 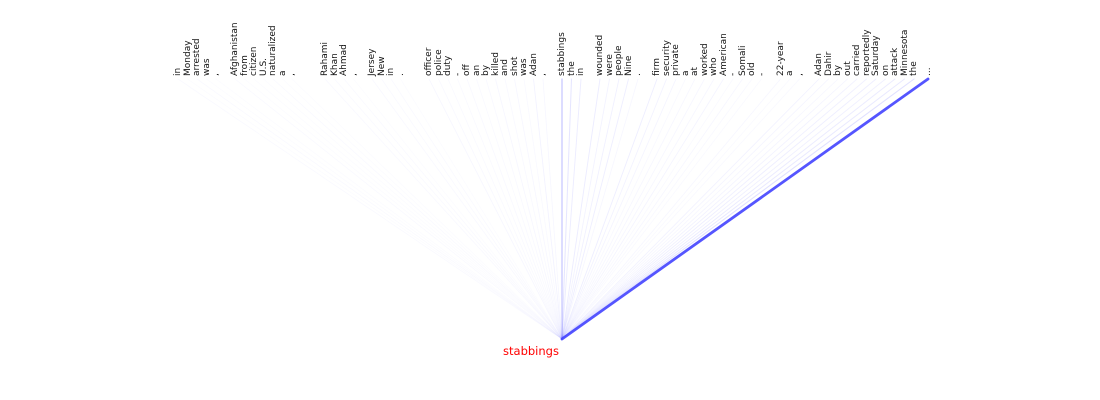 I want to click on context-token: Khan, so click(x=334, y=64).